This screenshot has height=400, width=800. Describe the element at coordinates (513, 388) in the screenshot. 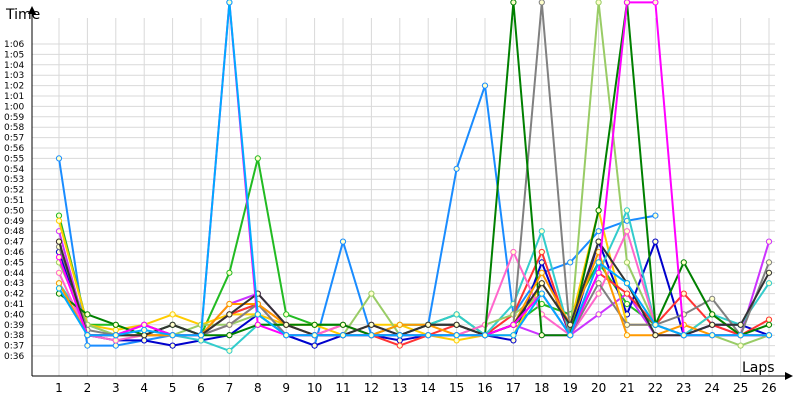

I see `x-tick-label: 17` at that location.